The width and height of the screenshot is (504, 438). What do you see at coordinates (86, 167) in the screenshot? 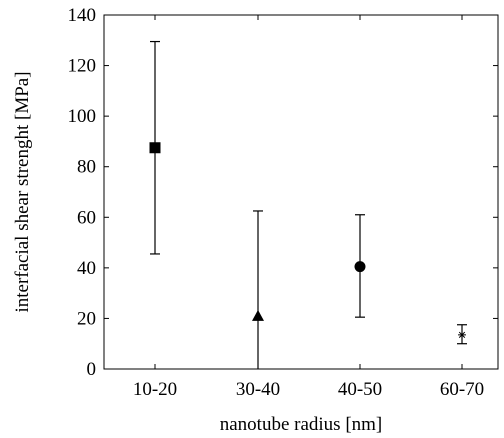
I see `y-tick-label: 80` at bounding box center [86, 167].